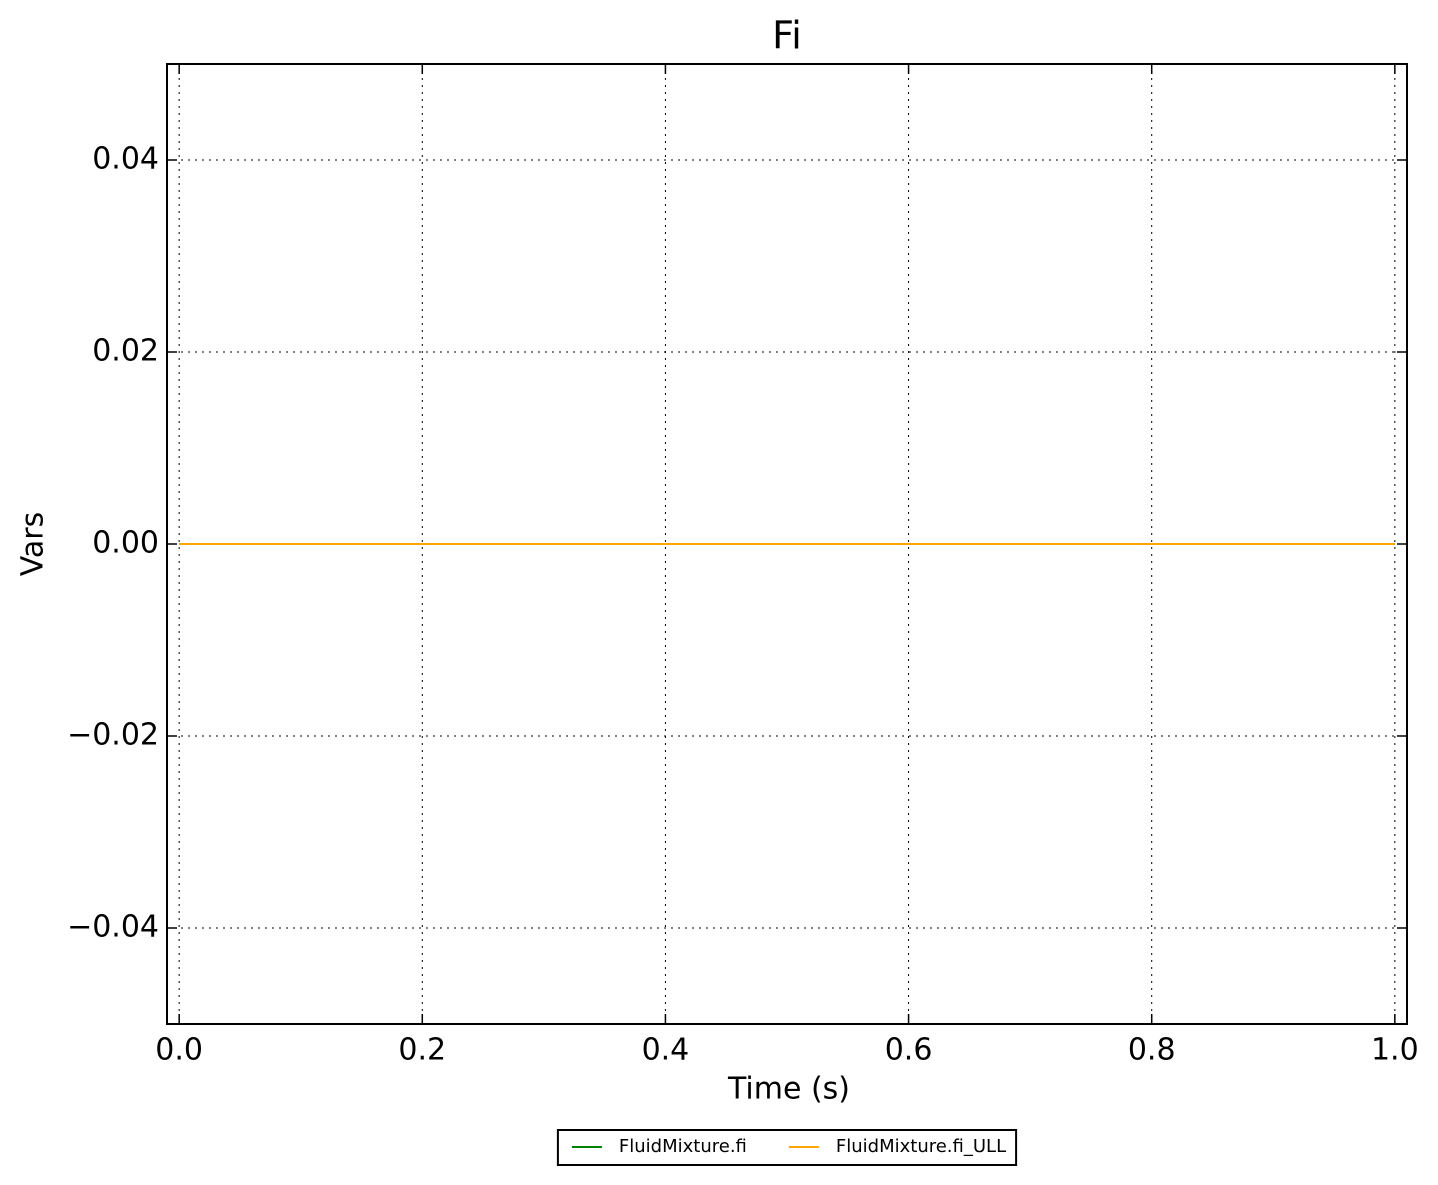  I want to click on x-tick-label: 0.2, so click(422, 1050).